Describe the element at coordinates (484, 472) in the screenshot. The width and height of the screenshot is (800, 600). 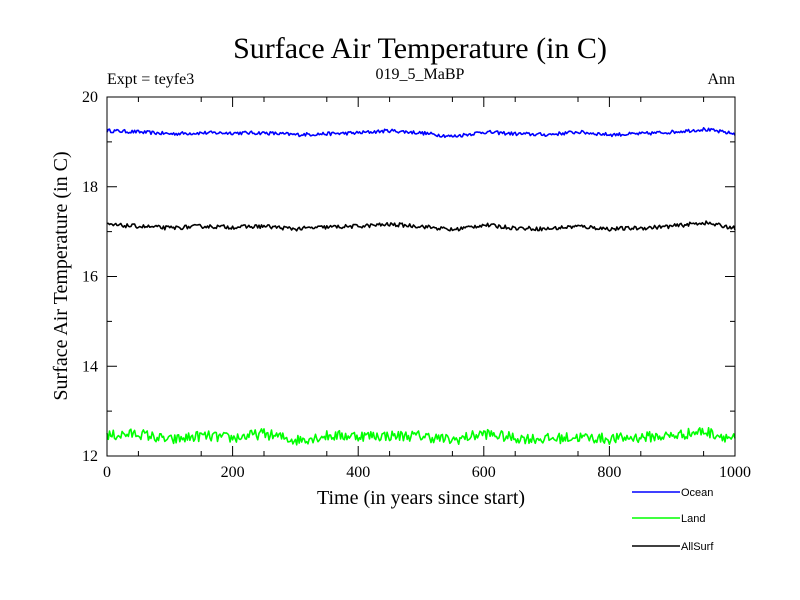
I see `x-tick-label: 600` at that location.